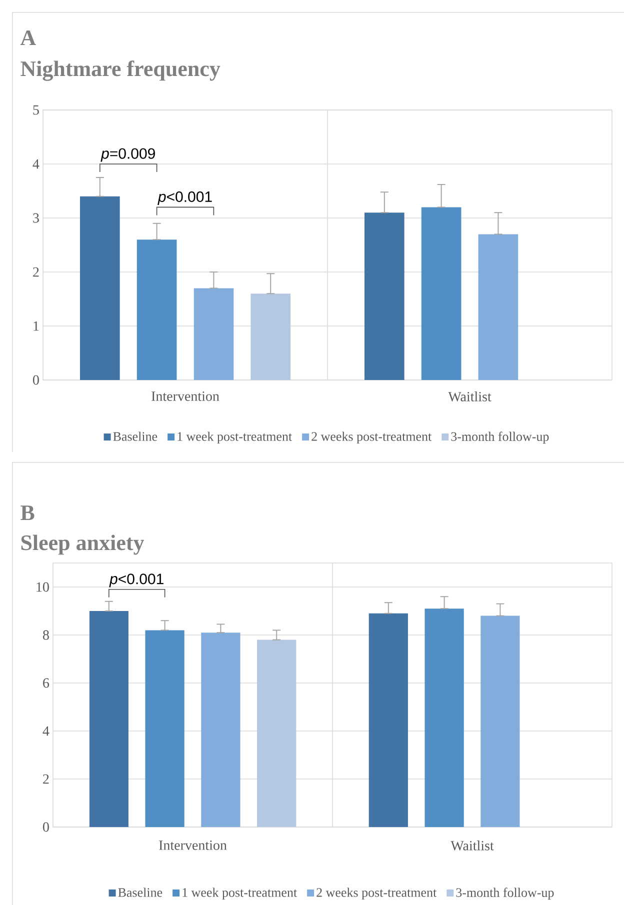  I want to click on y-tick-label: 8, so click(46, 635).